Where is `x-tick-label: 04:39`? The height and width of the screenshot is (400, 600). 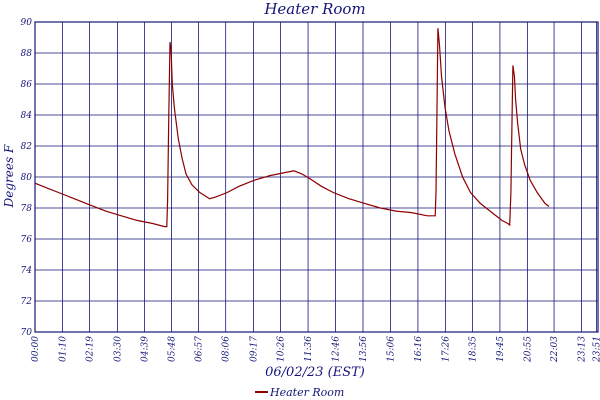 x-tick-label: 04:39 is located at coordinates (145, 349).